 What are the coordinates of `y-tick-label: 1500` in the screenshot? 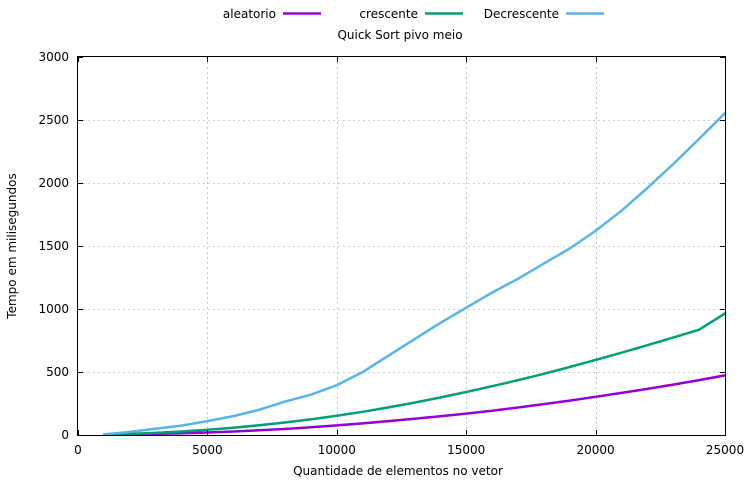 It's located at (53, 246).